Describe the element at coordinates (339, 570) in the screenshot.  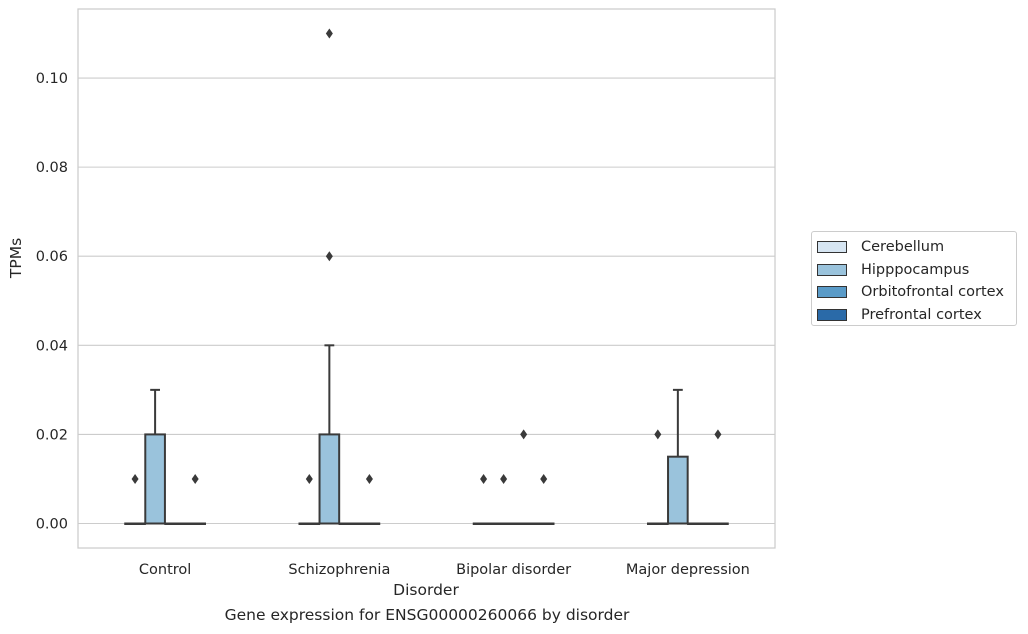
I see `x-tick-label: Schizophrenia` at that location.